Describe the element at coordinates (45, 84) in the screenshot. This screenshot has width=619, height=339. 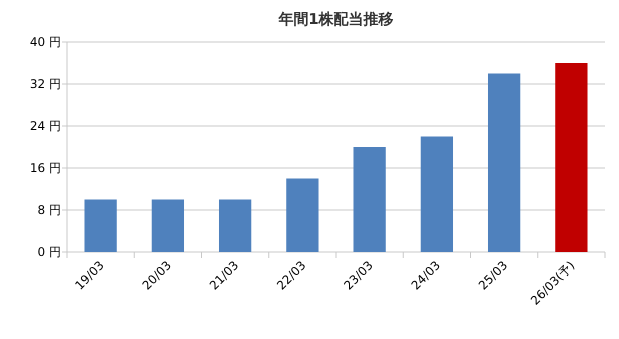
I see `y-tick-label: 32 円` at that location.